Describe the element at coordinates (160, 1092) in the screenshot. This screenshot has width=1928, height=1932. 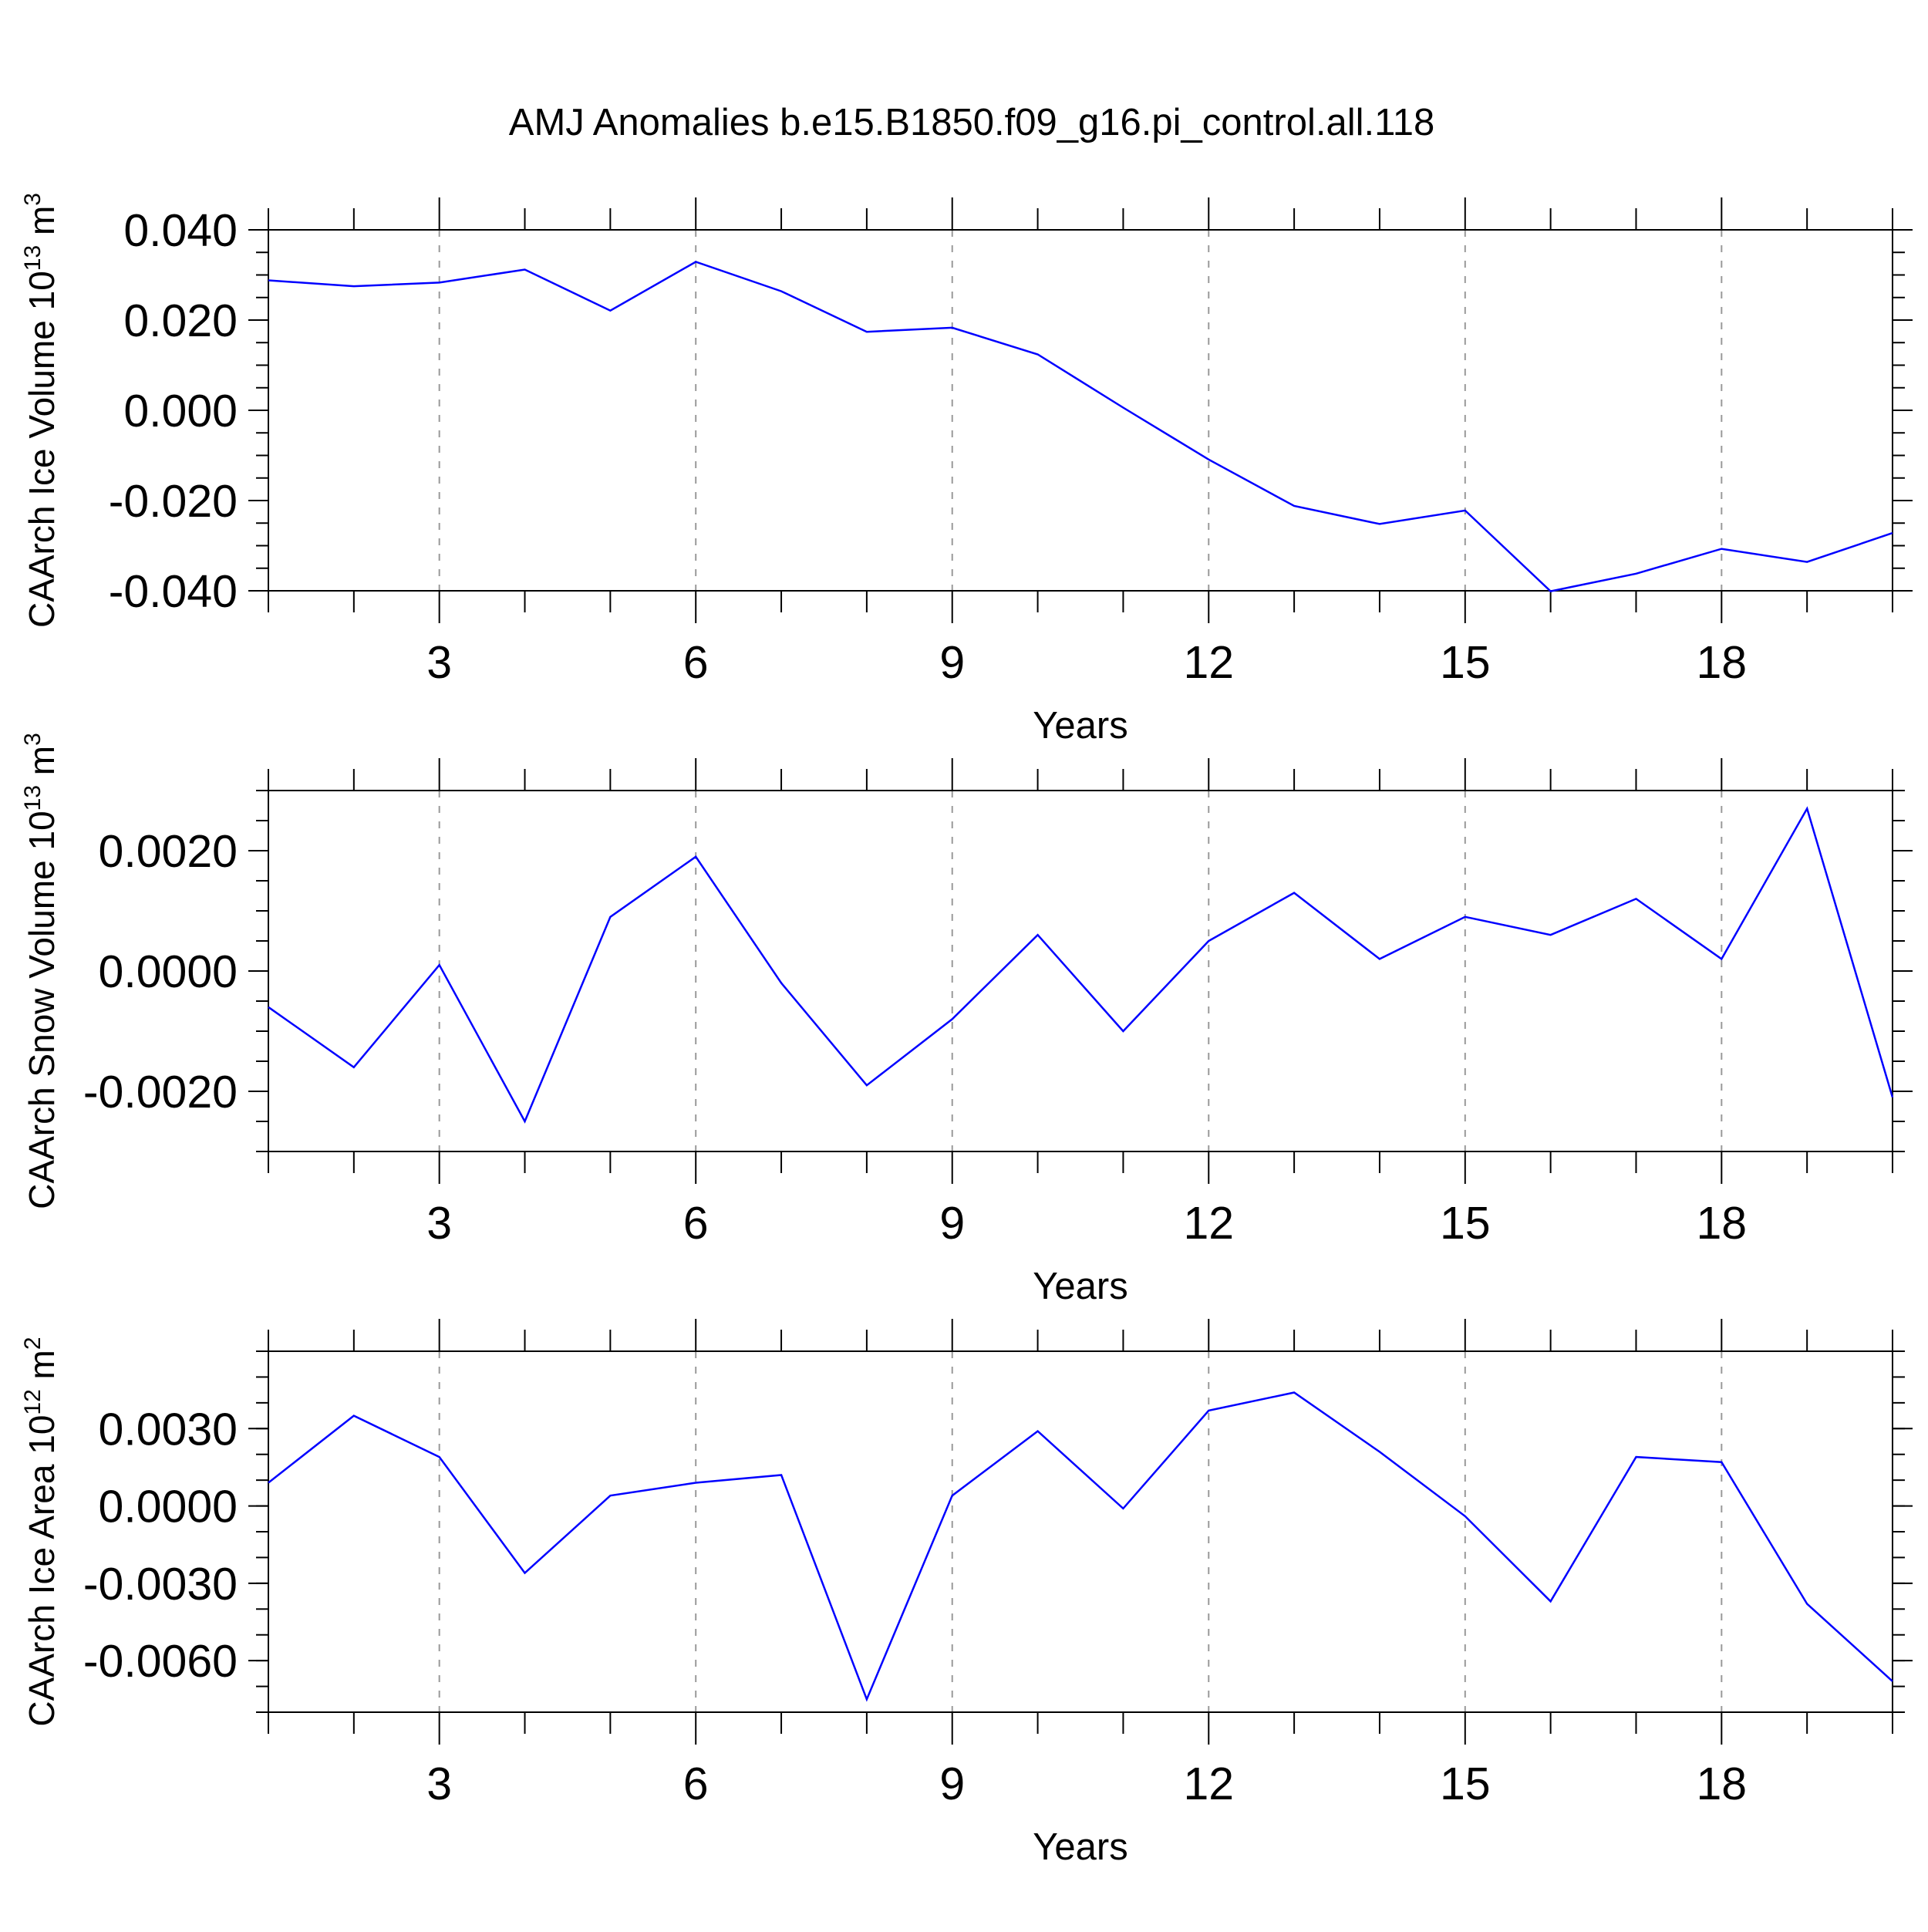
I see `y-tick-label: -0.0020` at that location.